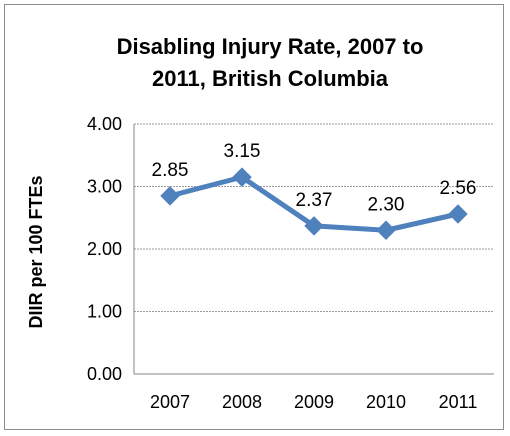 This screenshot has width=510, height=436. Describe the element at coordinates (170, 402) in the screenshot. I see `x-tick-label: 2007` at that location.